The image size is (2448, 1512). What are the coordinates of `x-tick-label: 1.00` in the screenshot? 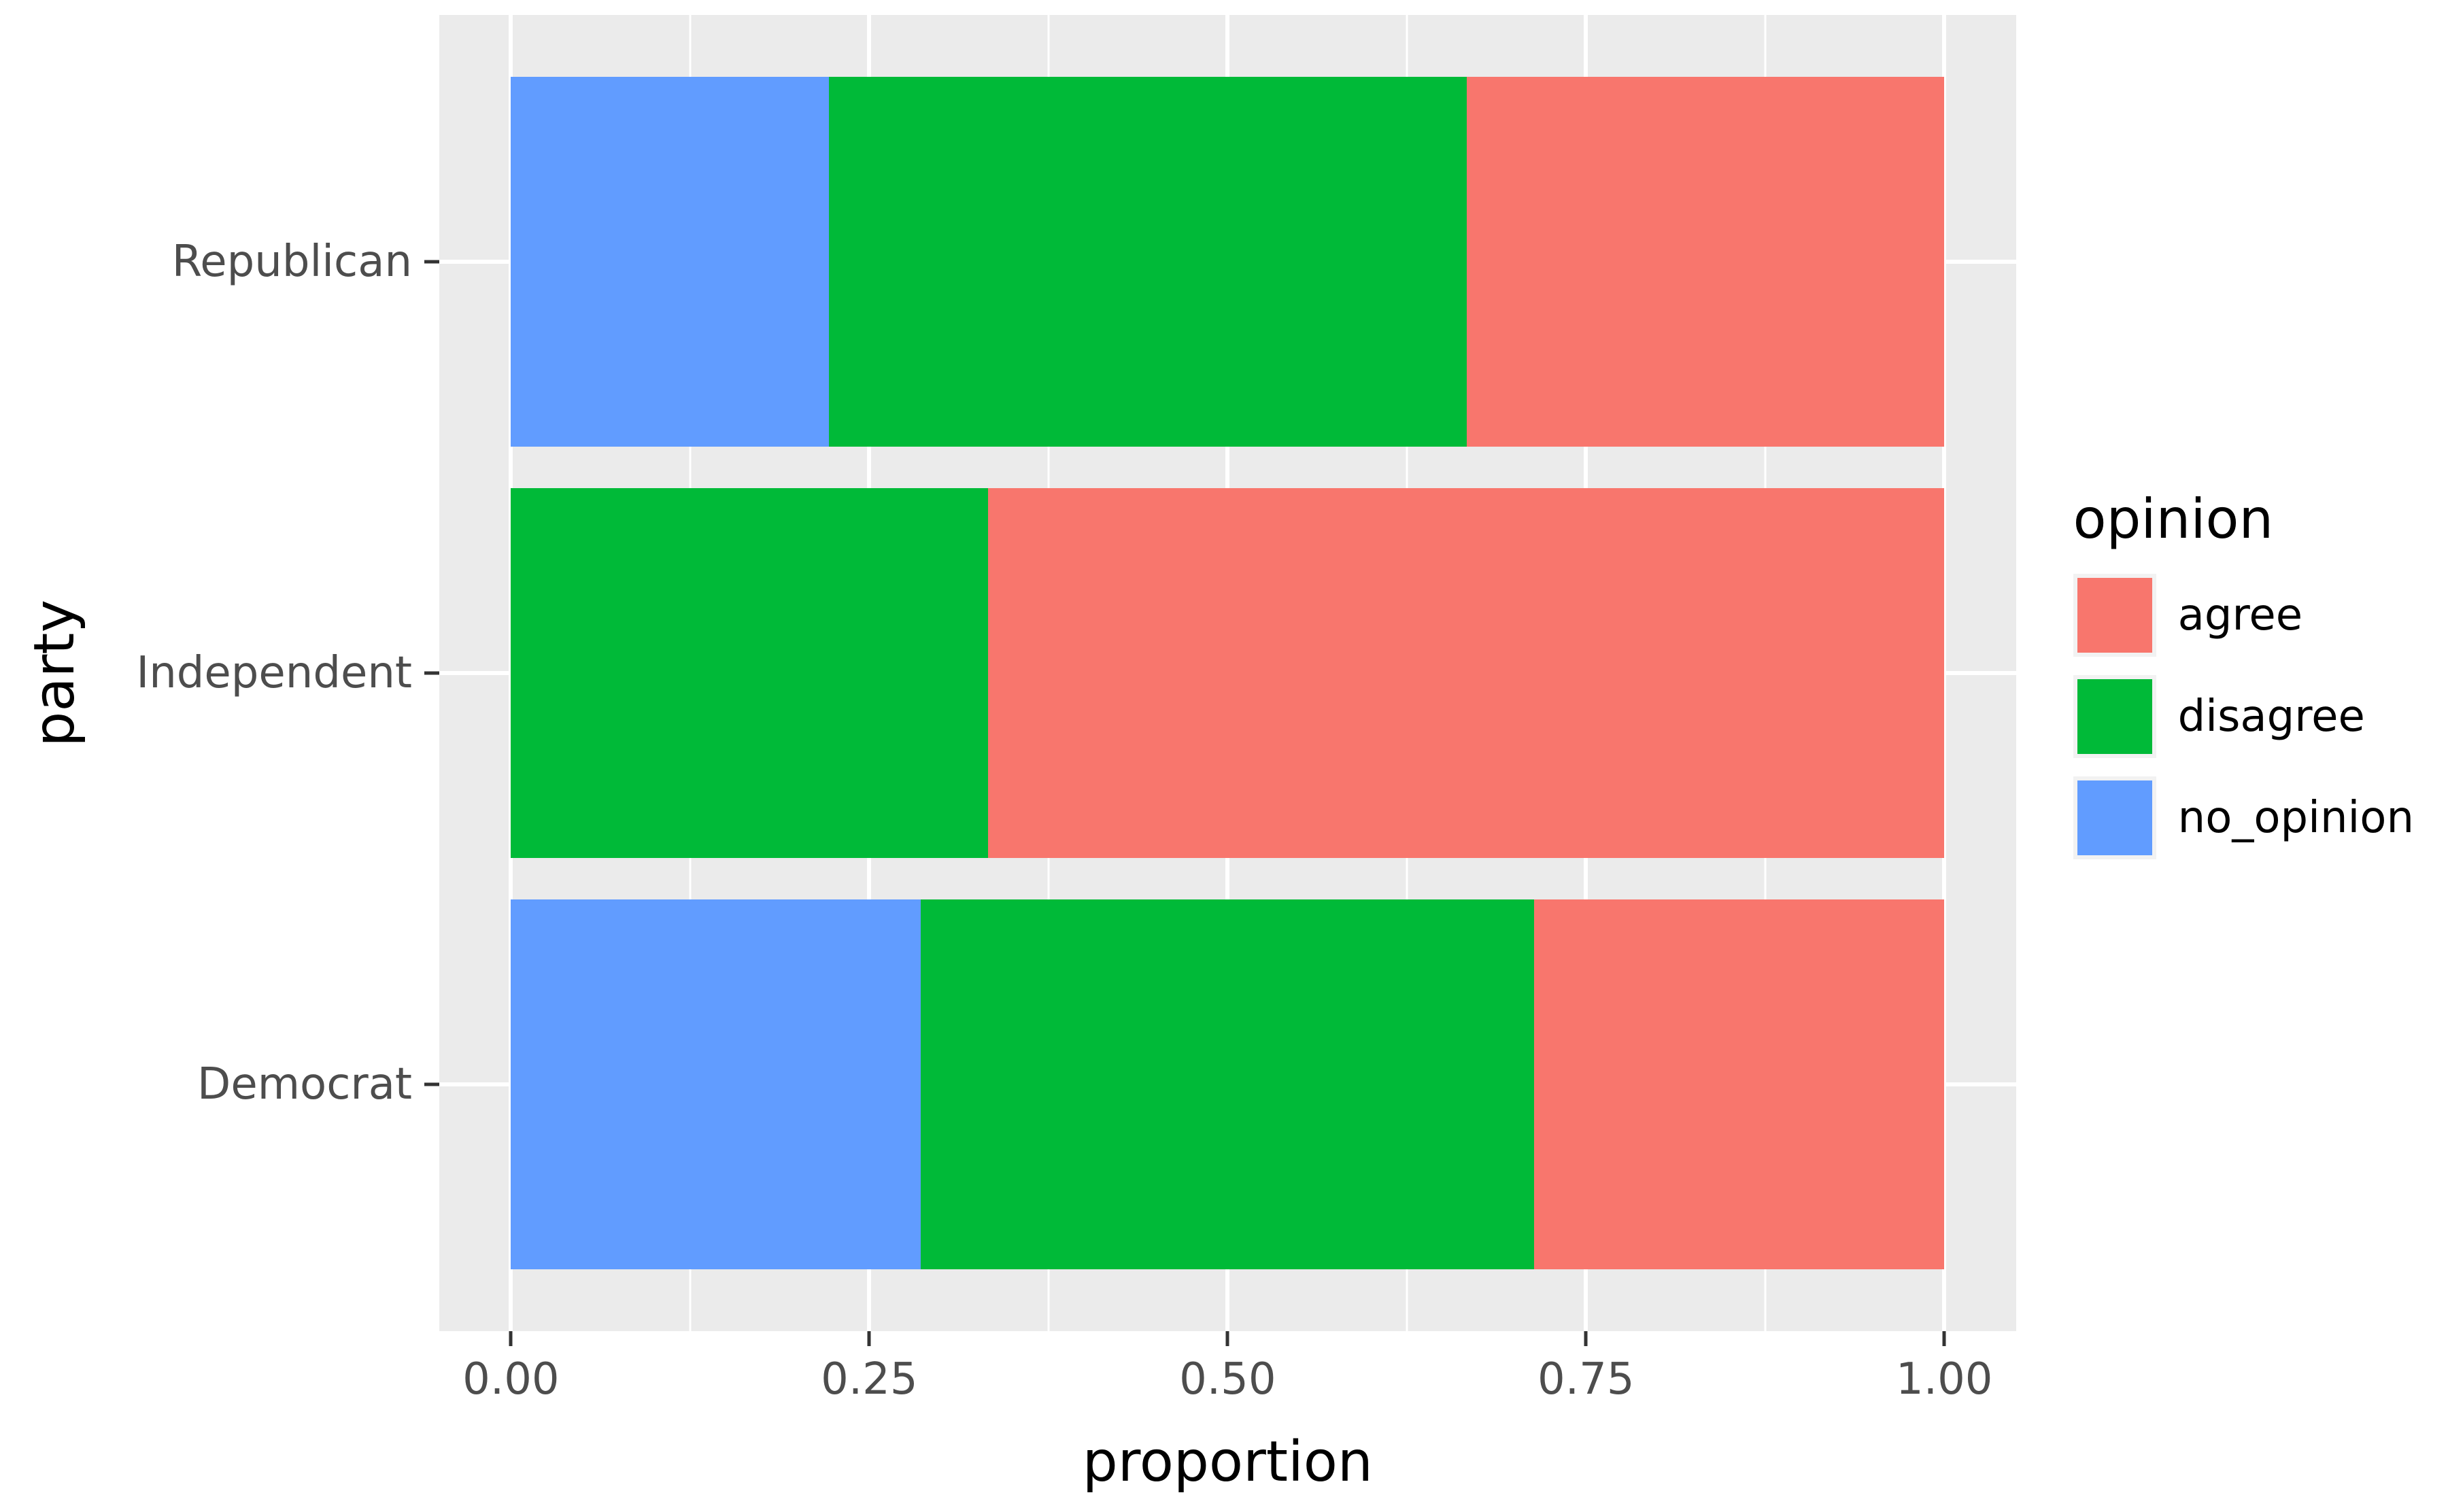 It's located at (1945, 1379).